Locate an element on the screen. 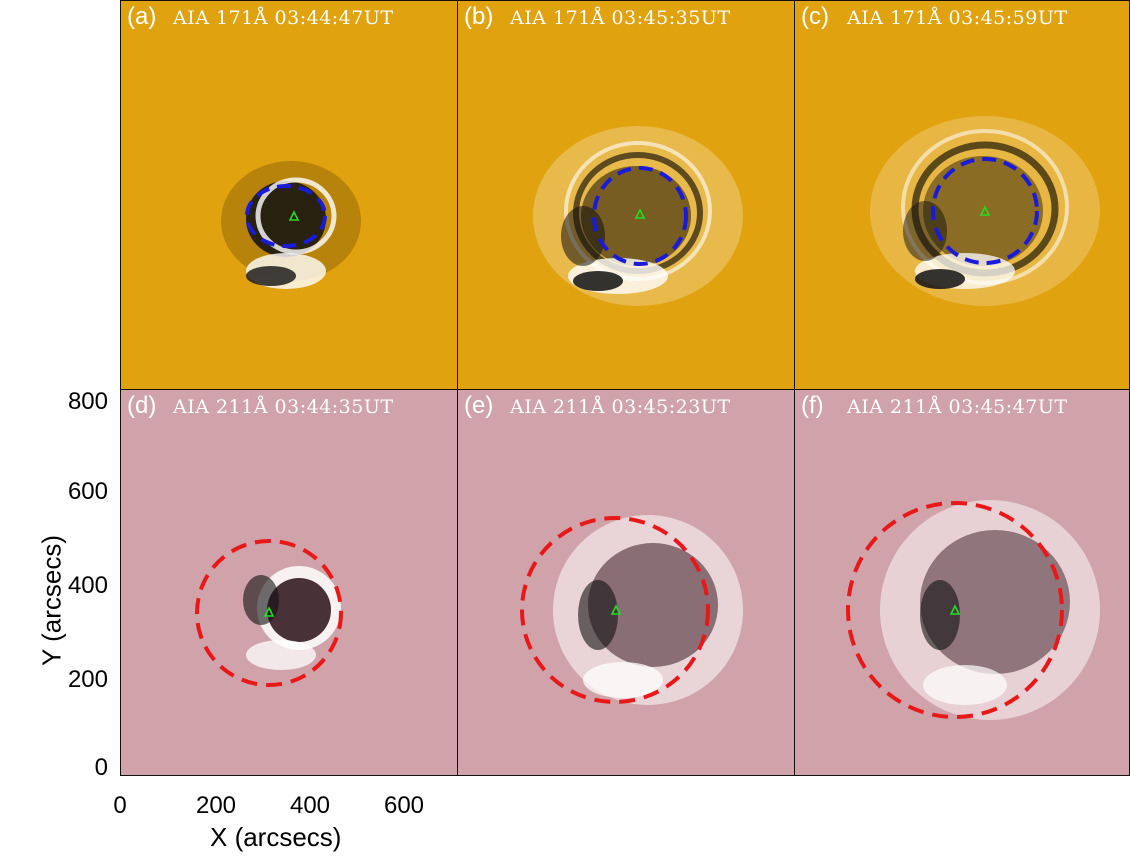  x-tick-label: 200 is located at coordinates (216, 806).